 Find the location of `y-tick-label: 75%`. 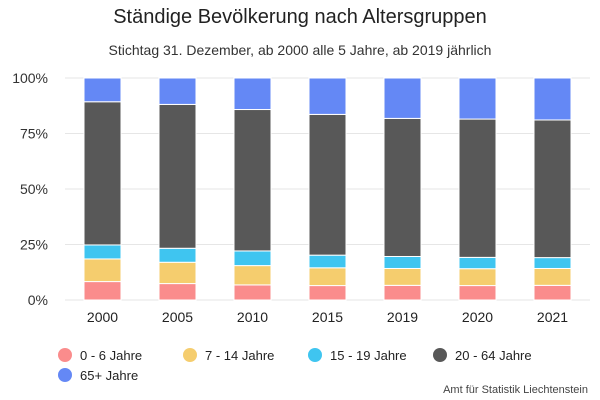

y-tick-label: 75% is located at coordinates (34, 134).